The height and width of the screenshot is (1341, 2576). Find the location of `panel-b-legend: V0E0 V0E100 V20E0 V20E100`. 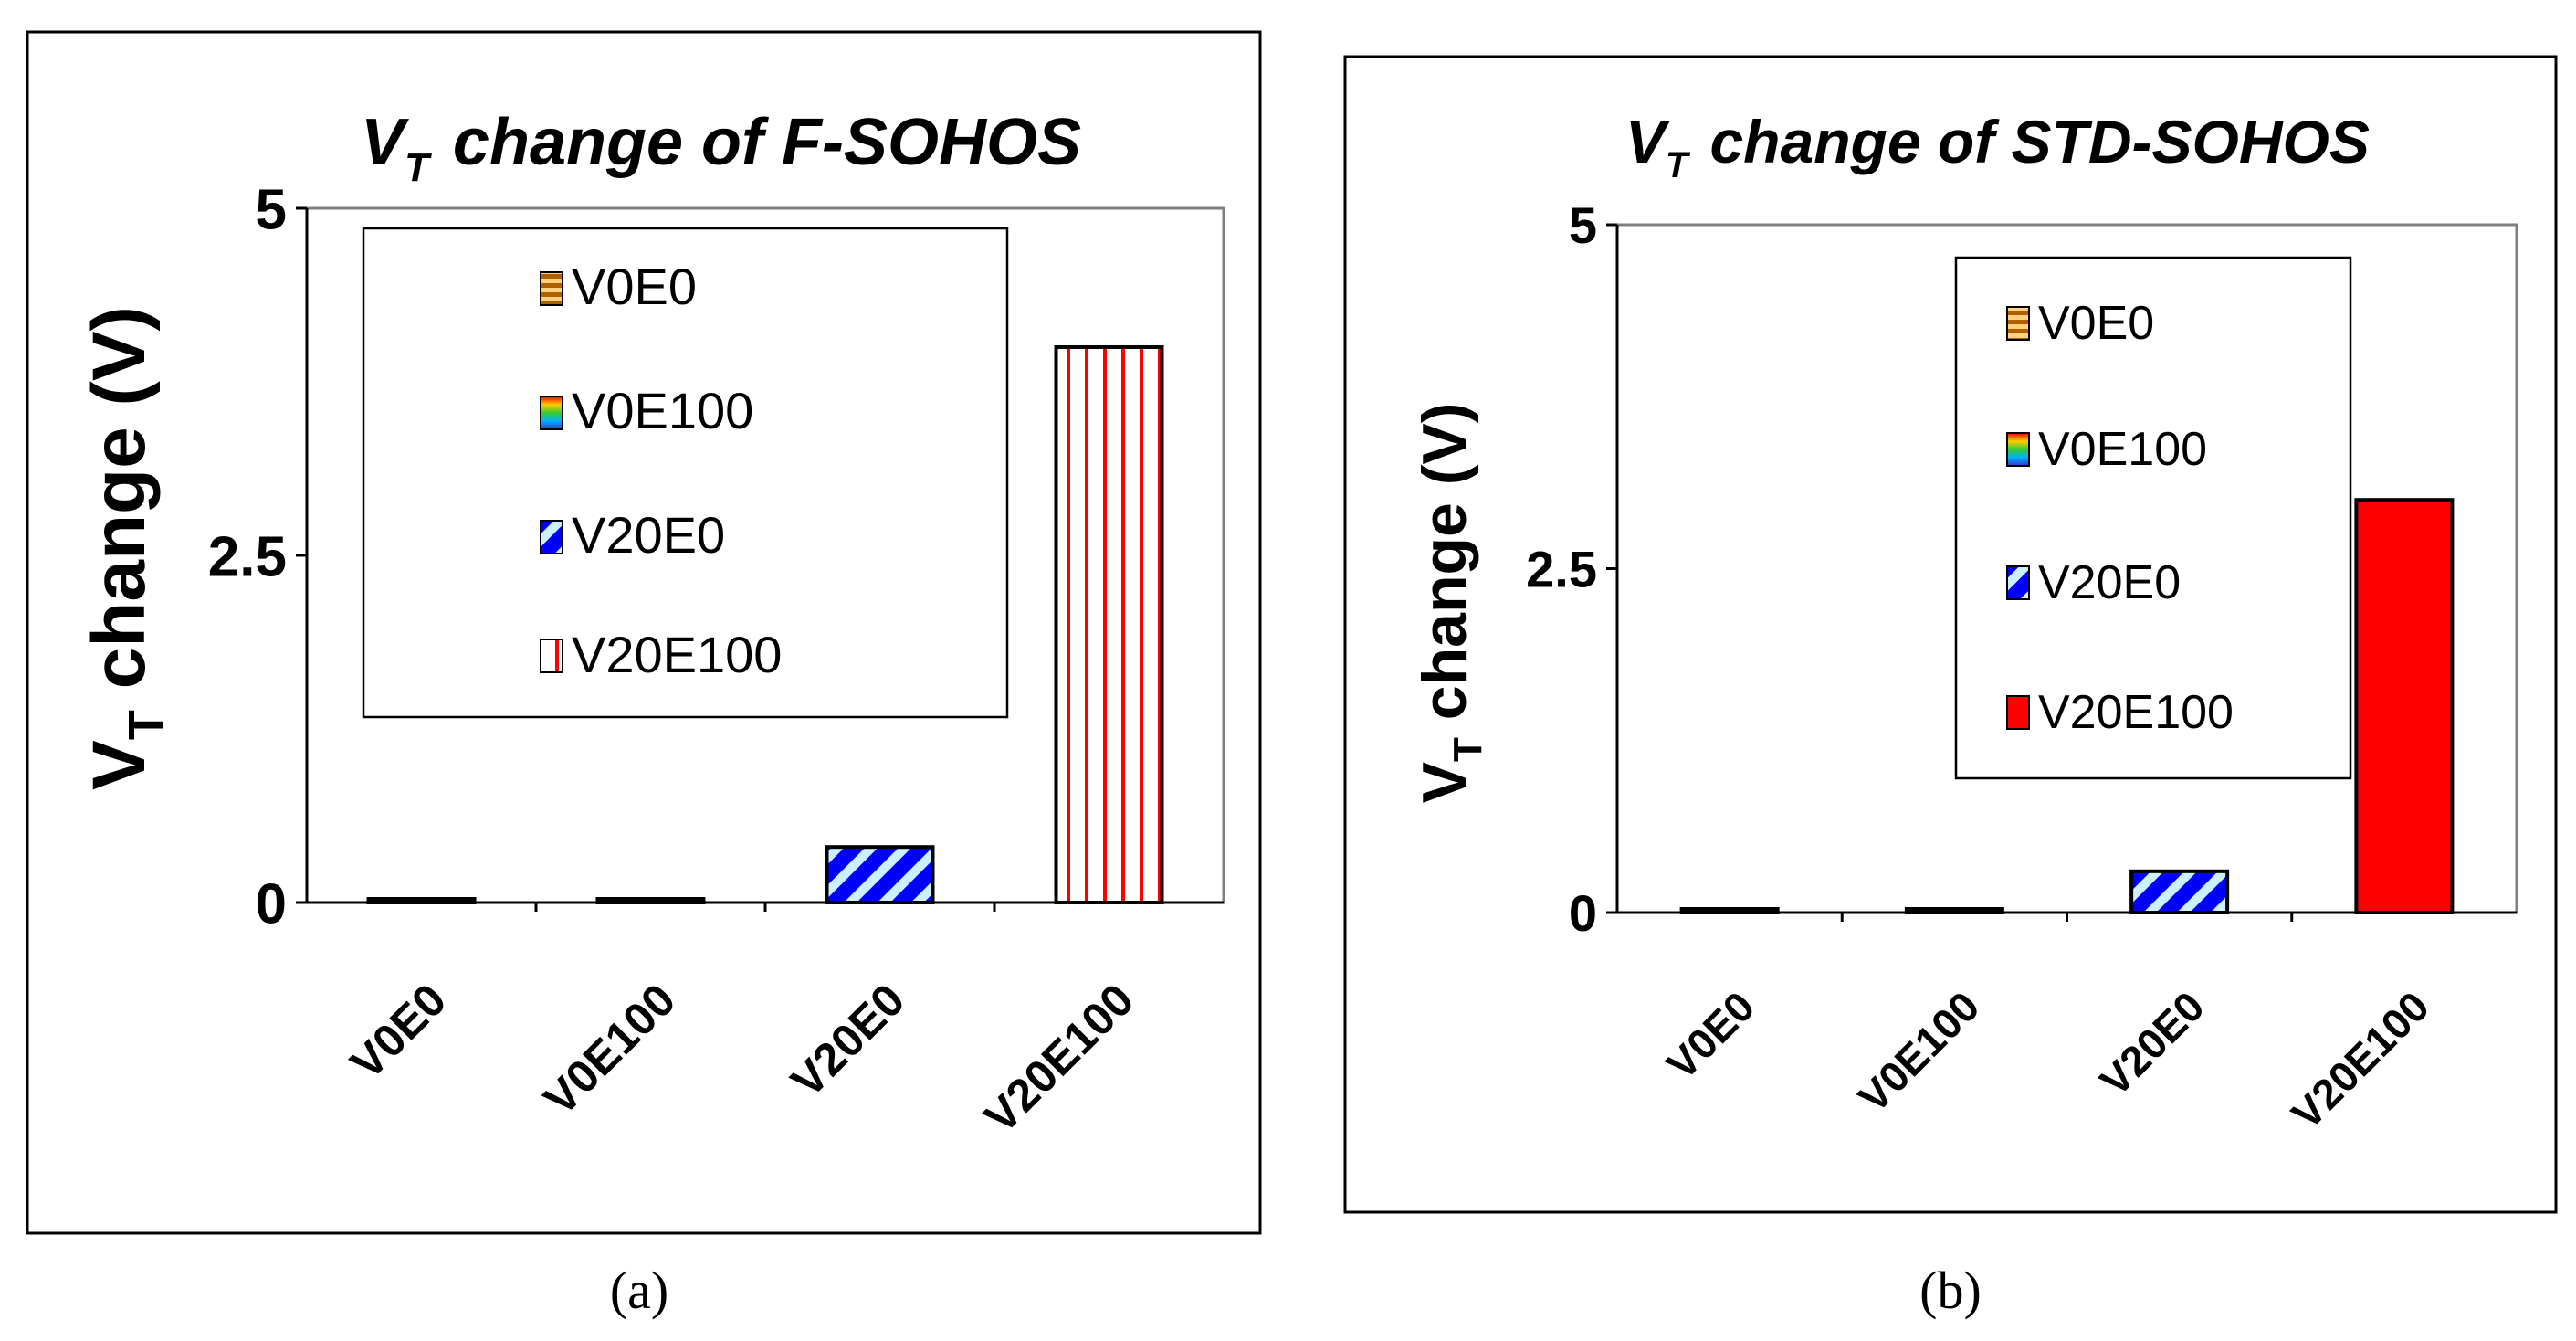

panel-b-legend: V0E0 V0E100 V20E0 V20E100 is located at coordinates (2153, 518).